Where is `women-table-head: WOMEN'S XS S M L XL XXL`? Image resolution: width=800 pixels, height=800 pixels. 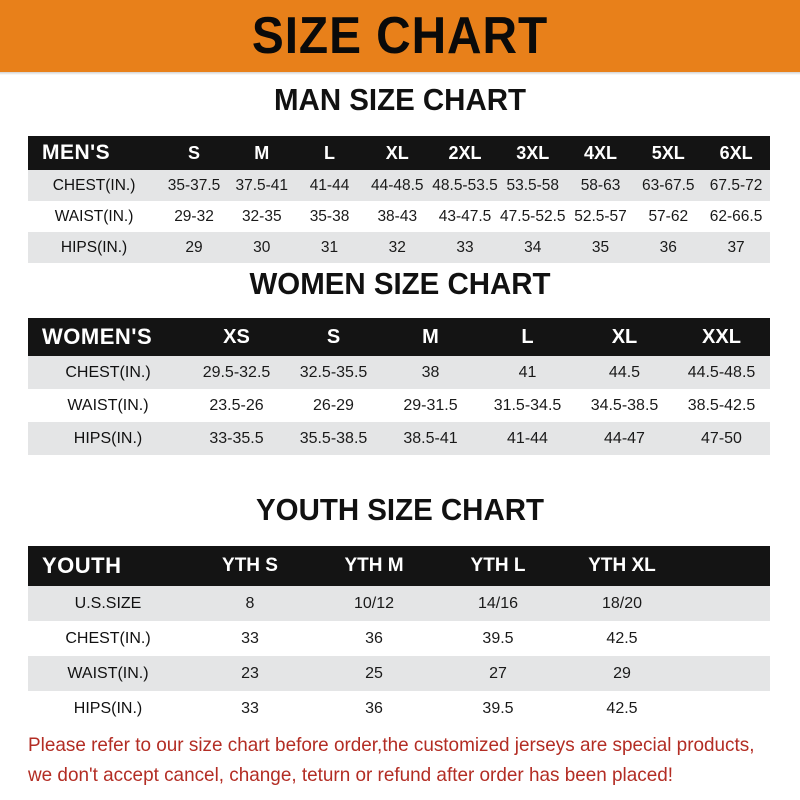
women-table-head: WOMEN'S XS S M L XL XXL is located at coordinates (399, 337).